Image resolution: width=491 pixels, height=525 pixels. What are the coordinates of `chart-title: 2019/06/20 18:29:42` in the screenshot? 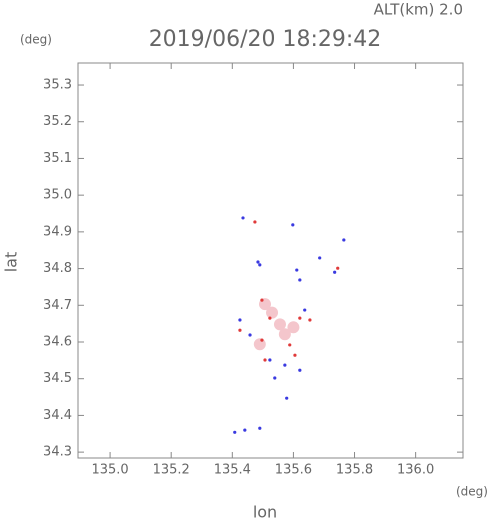 It's located at (265, 39).